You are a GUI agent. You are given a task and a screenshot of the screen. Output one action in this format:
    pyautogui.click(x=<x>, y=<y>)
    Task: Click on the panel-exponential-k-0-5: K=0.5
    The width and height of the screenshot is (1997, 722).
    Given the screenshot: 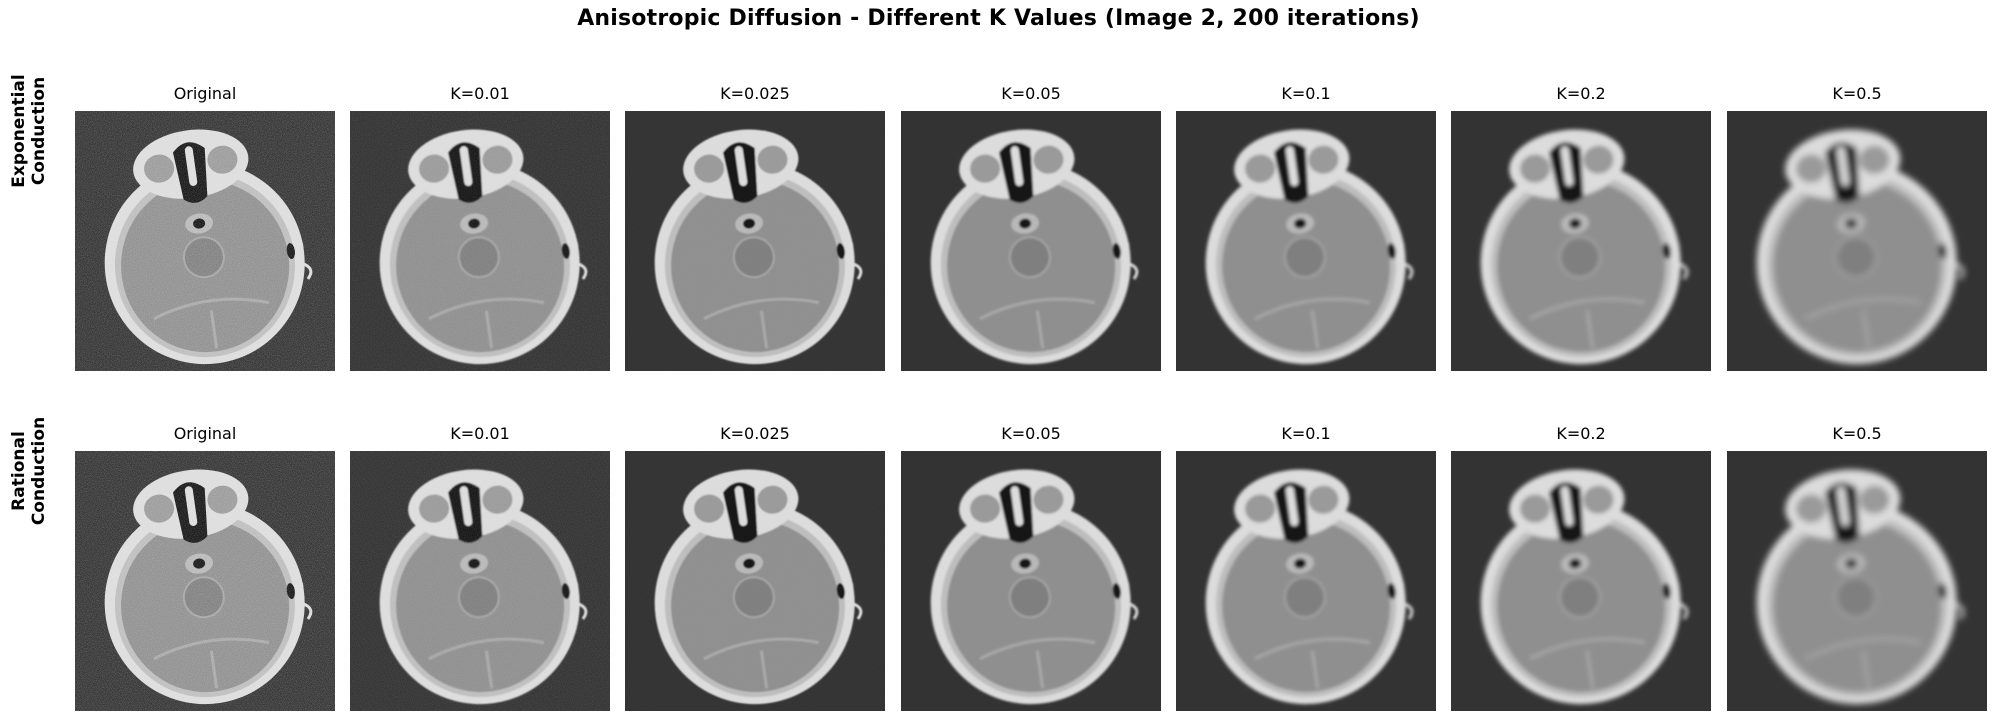 What is the action you would take?
    pyautogui.click(x=1857, y=227)
    